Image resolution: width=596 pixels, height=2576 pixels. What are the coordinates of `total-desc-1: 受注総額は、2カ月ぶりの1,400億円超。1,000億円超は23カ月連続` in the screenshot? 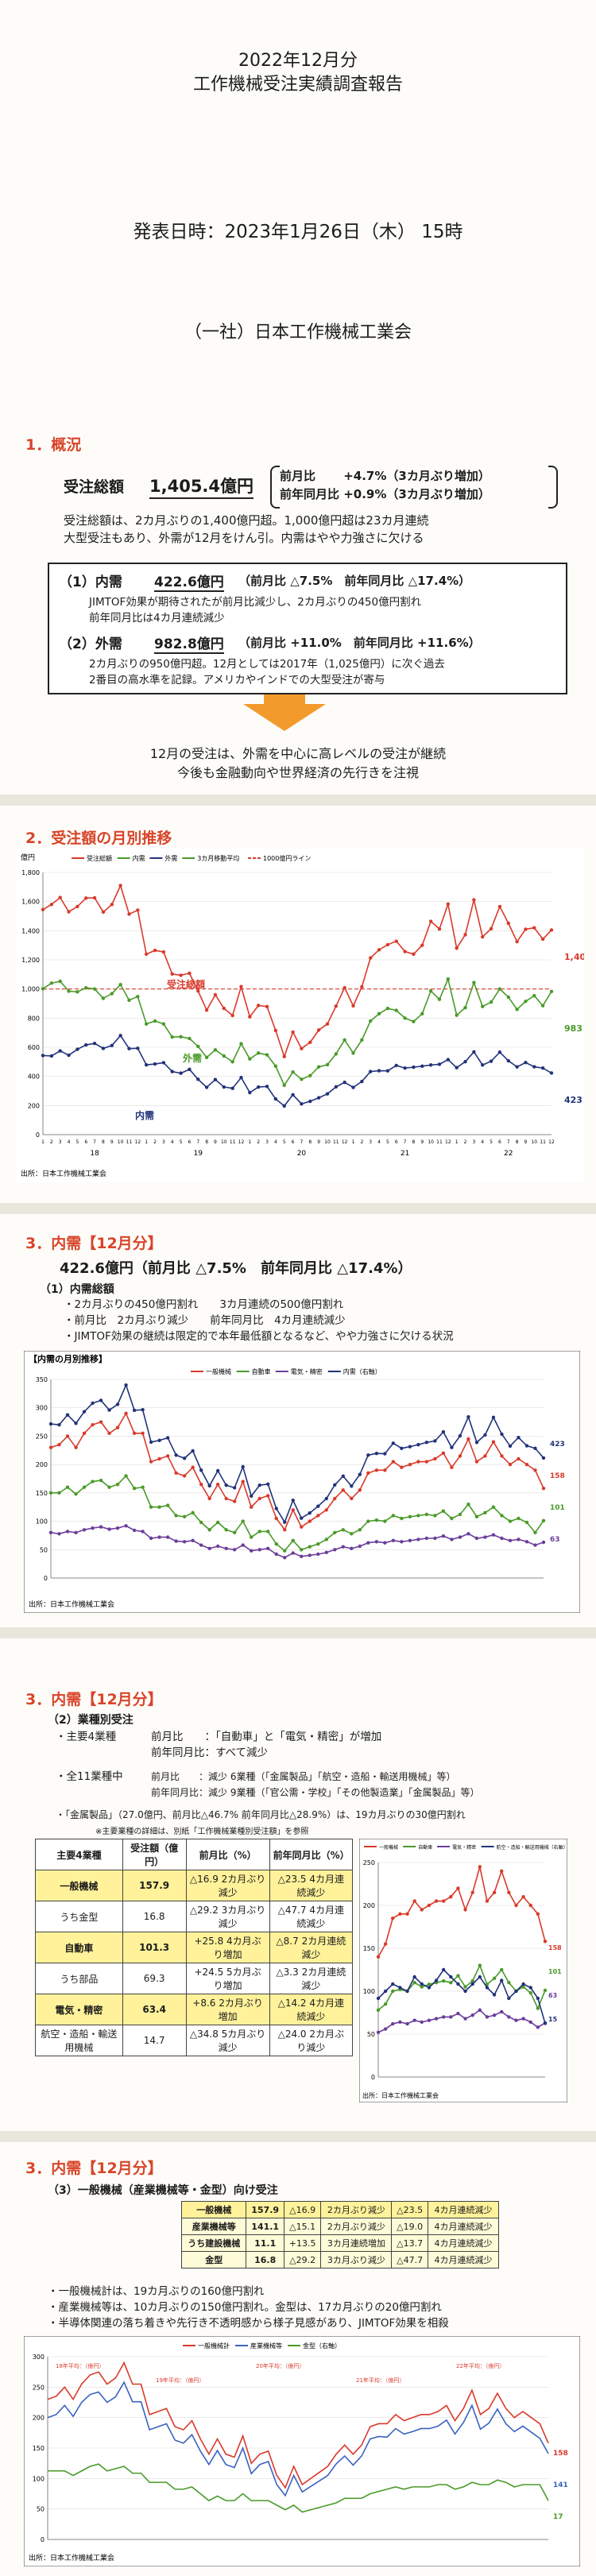 It's located at (246, 520).